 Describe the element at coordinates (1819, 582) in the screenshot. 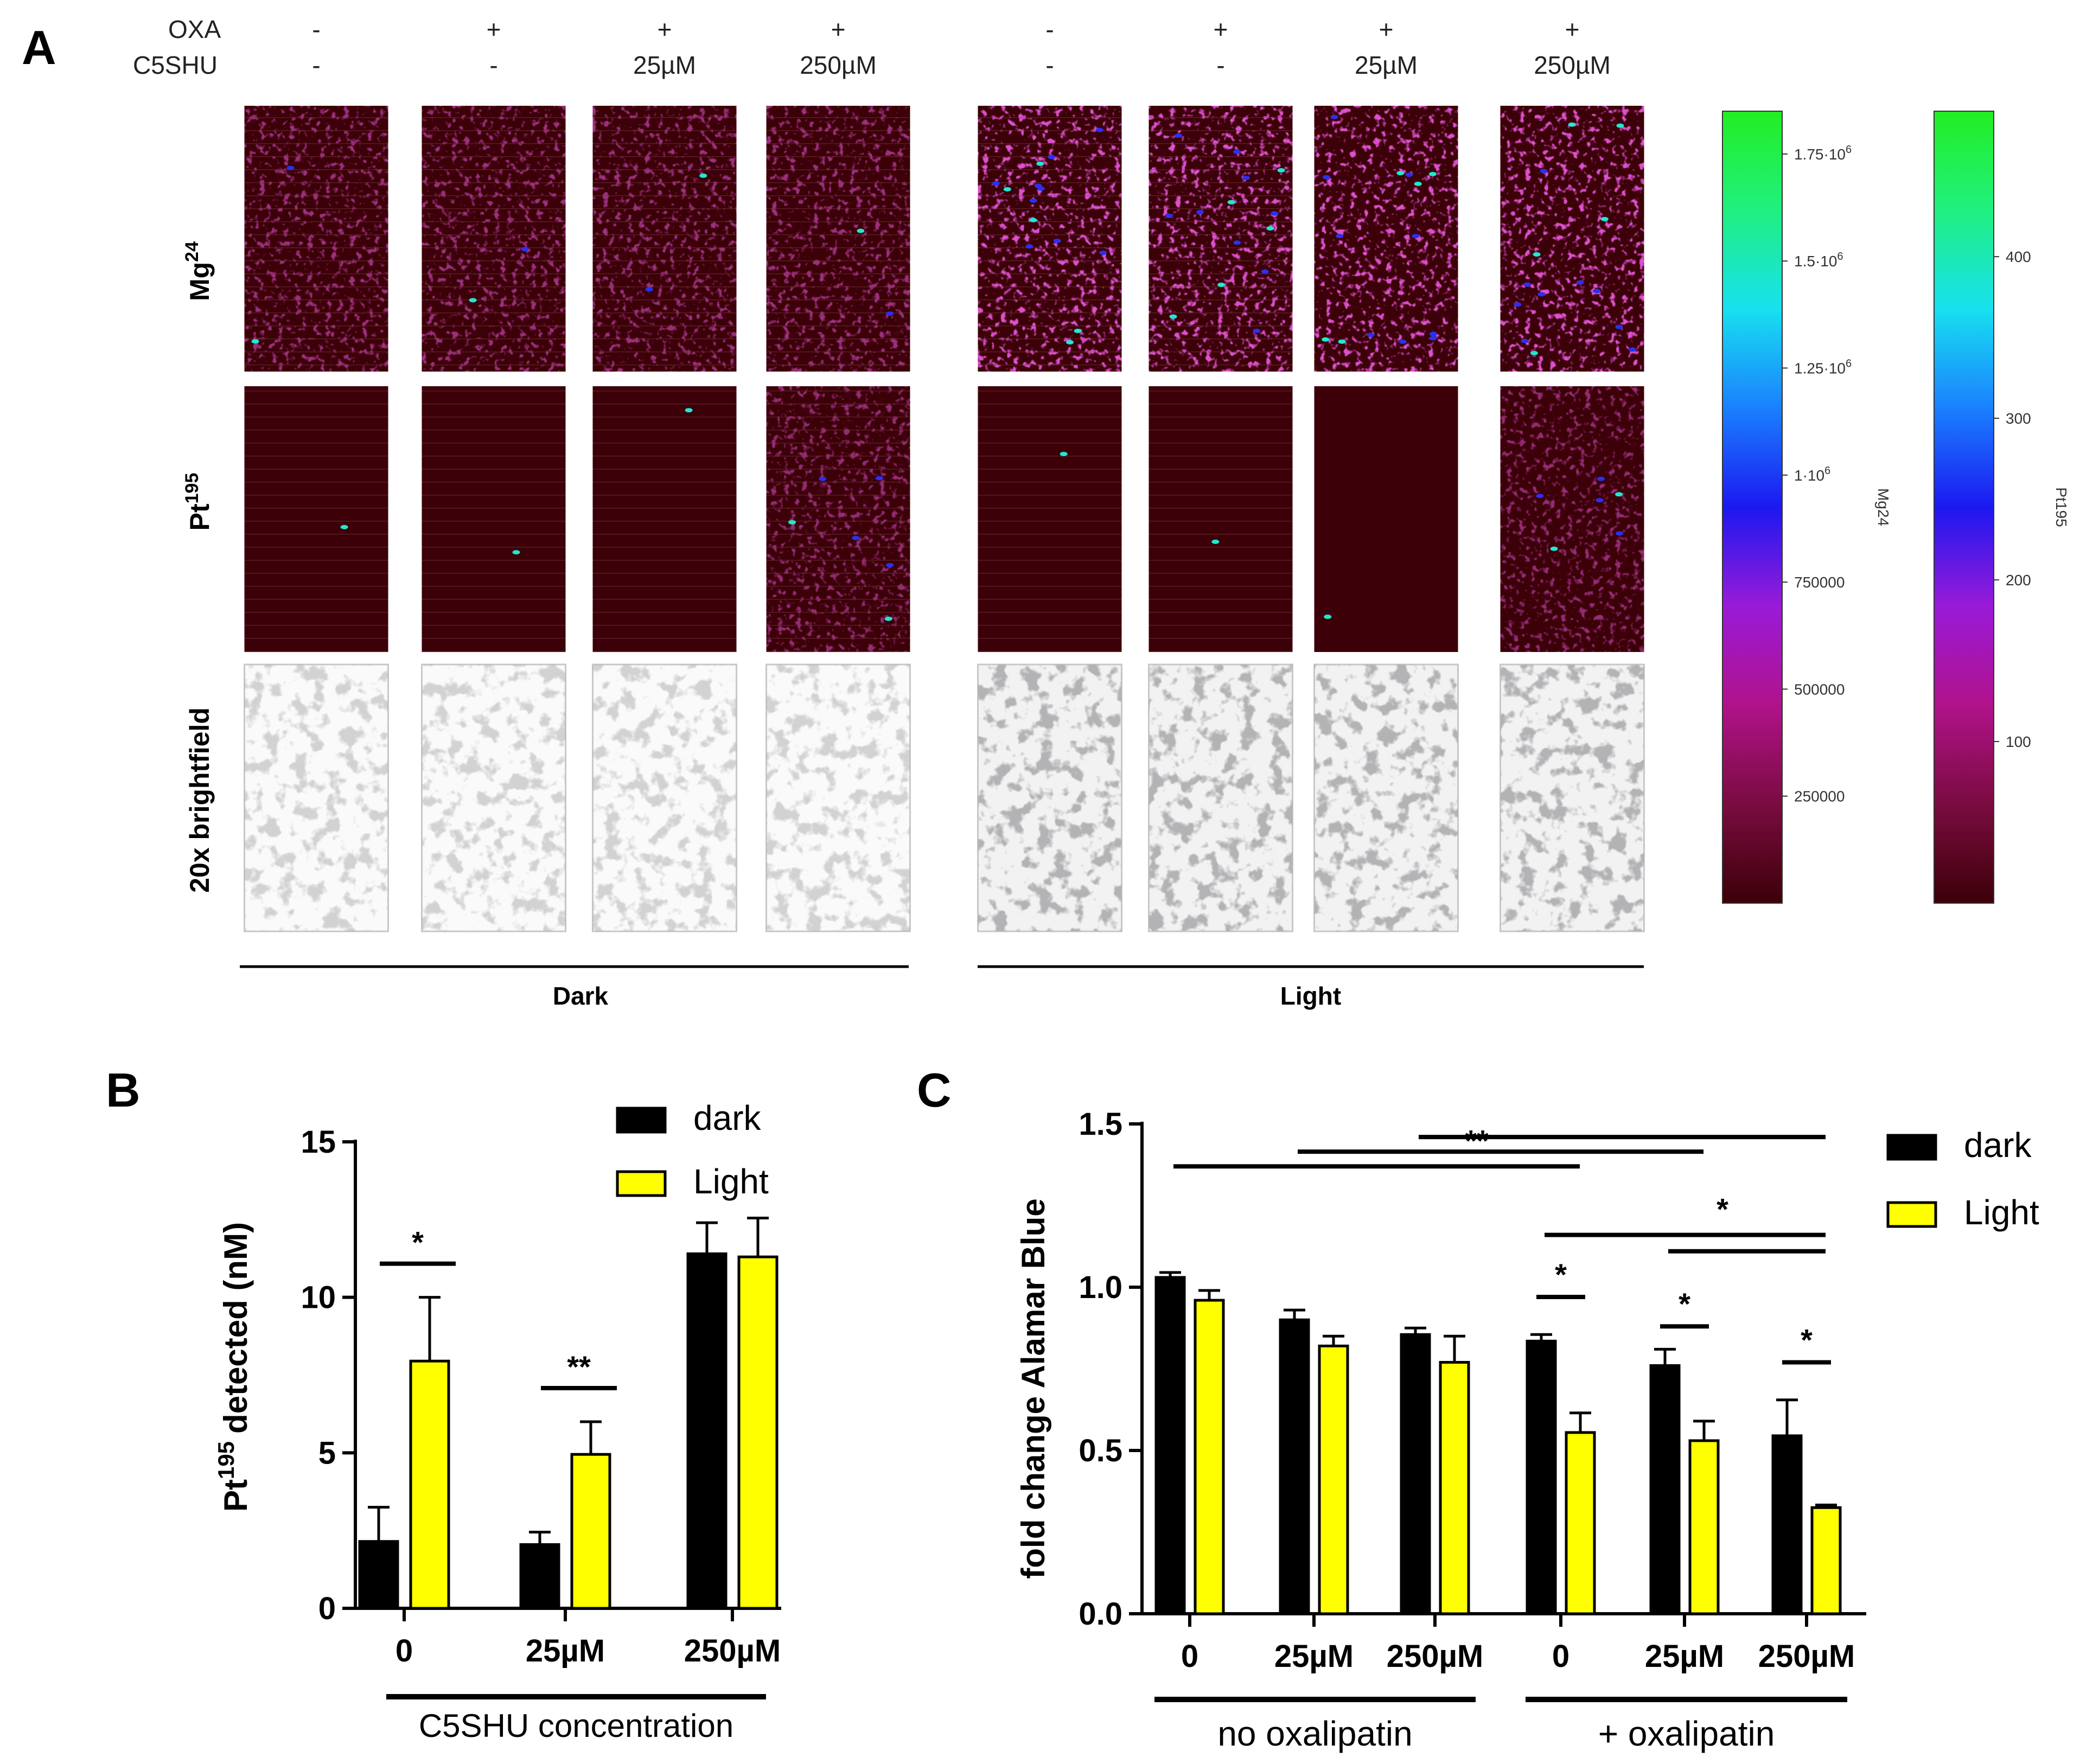

I see `colorbar-tick-label: 750000` at that location.